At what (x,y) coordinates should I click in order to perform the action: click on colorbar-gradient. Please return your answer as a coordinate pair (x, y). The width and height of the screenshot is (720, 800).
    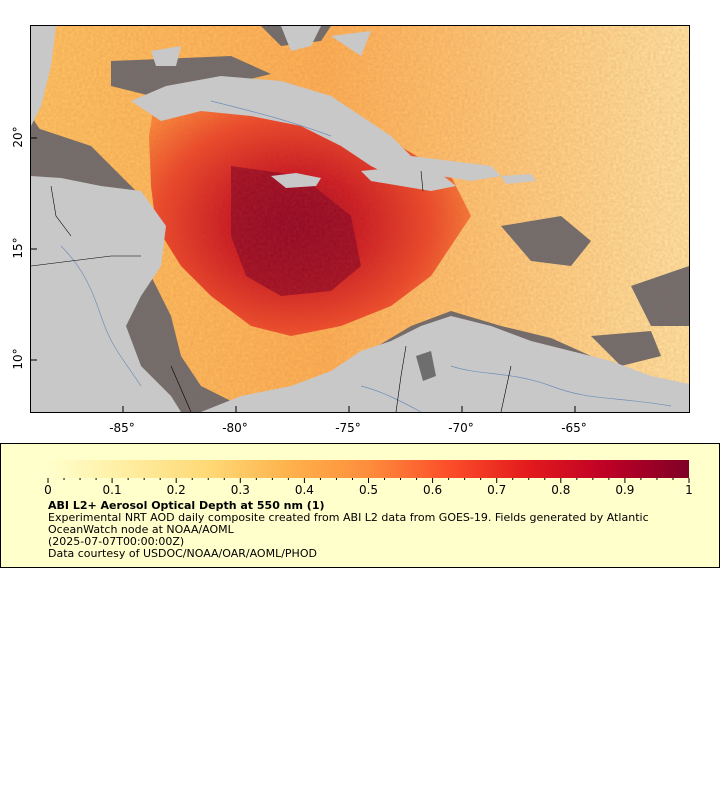
    Looking at the image, I should click on (368, 469).